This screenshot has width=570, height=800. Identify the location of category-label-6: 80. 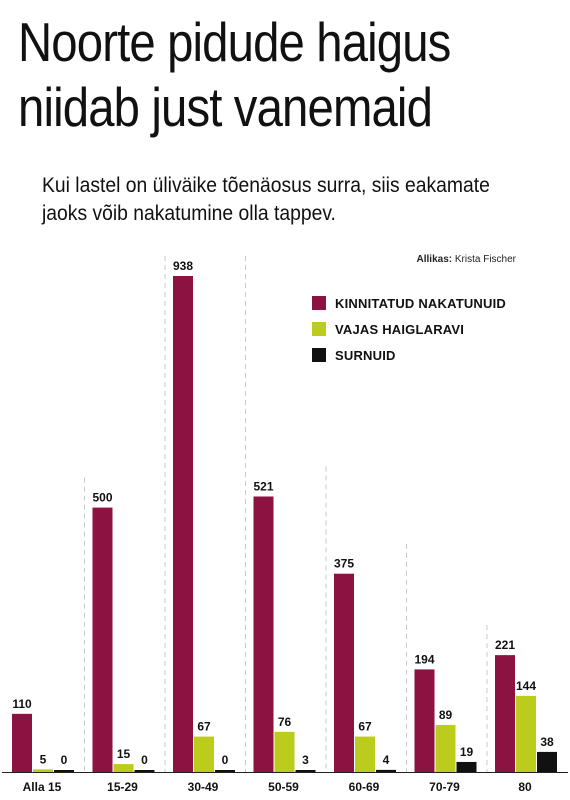
(525, 787).